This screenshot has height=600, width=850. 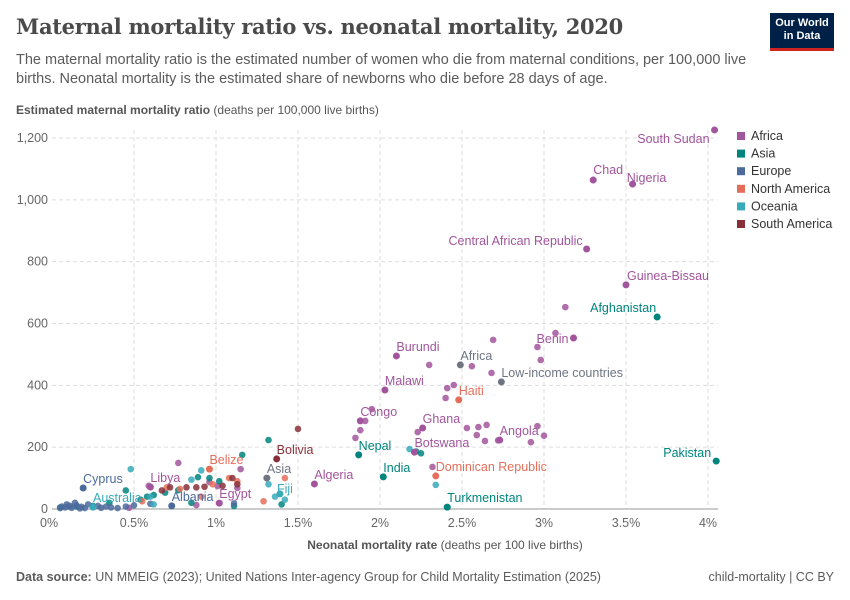 I want to click on y-tick-label: 600, so click(x=37, y=324).